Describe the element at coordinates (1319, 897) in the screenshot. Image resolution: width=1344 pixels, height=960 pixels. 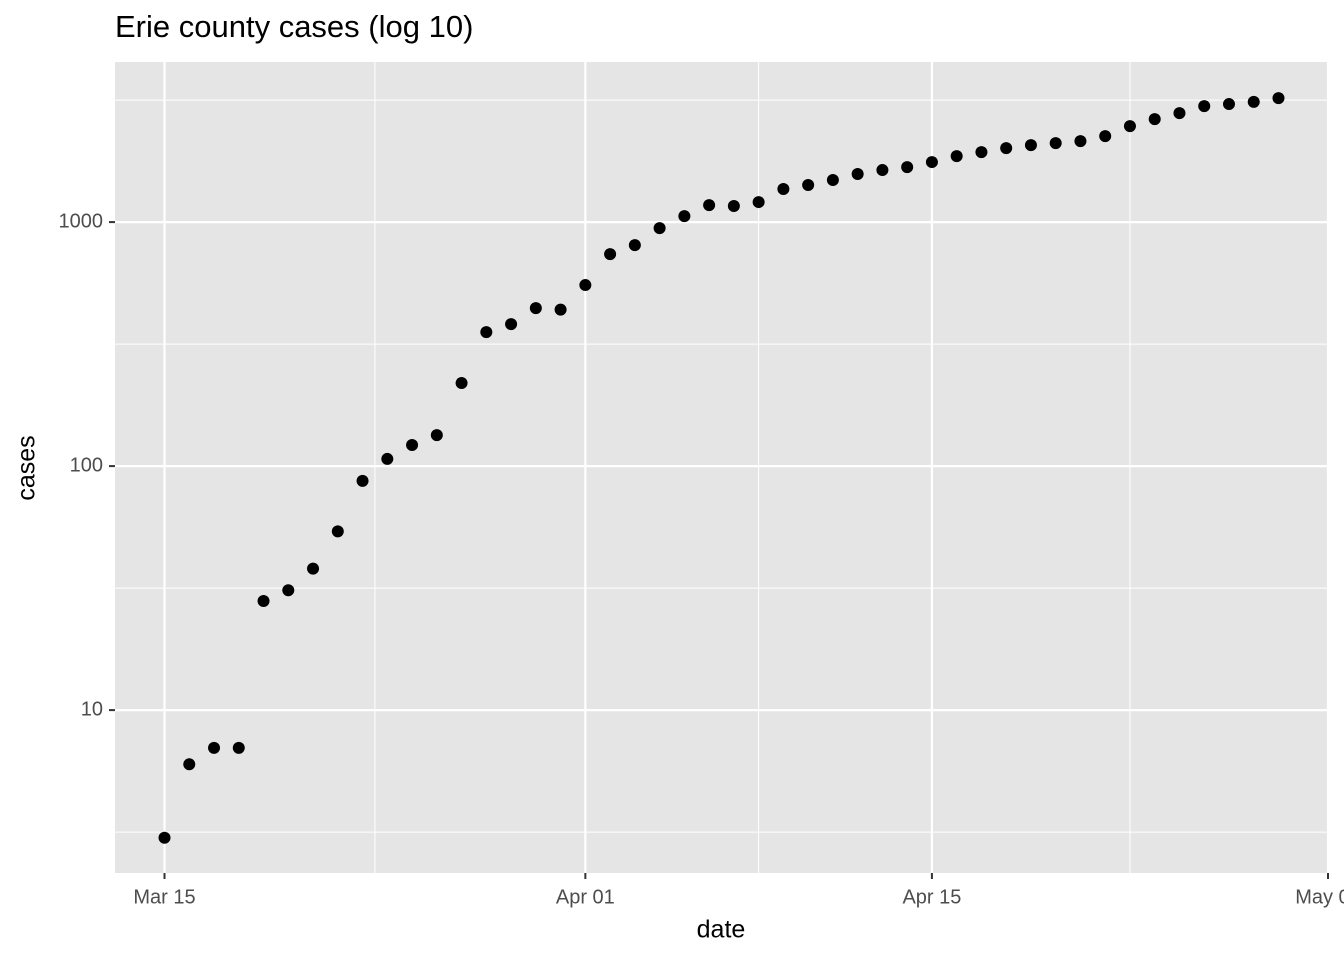
I see `x-tick-label: May 01` at that location.